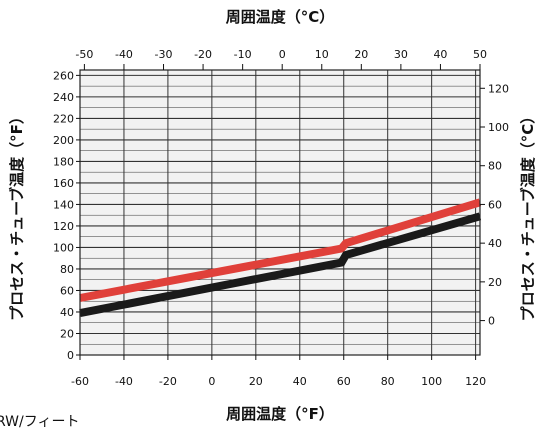 Image resolution: width=548 pixels, height=430 pixels. Describe the element at coordinates (80, 381) in the screenshot. I see `bottom-tick-label: -60` at that location.